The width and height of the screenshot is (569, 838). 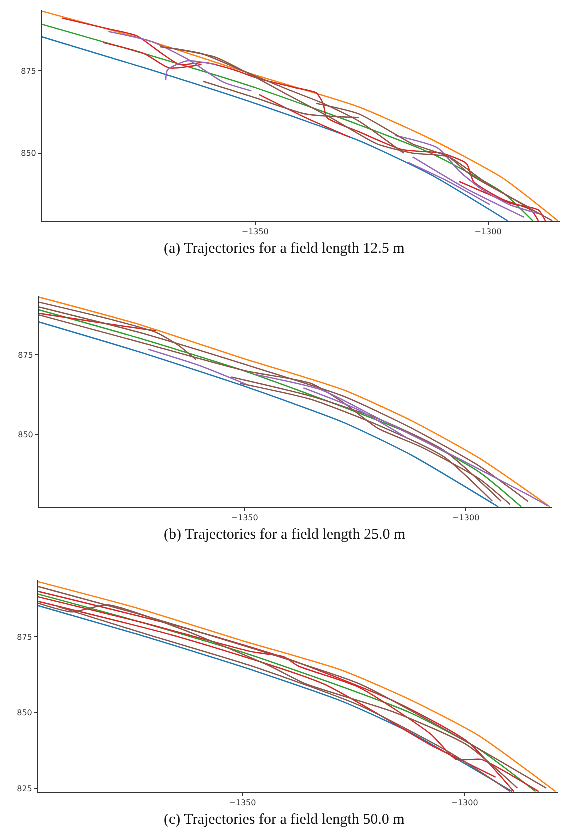 I want to click on text: (b) Trajectories for a field length 25.0 m, so click(x=285, y=535).